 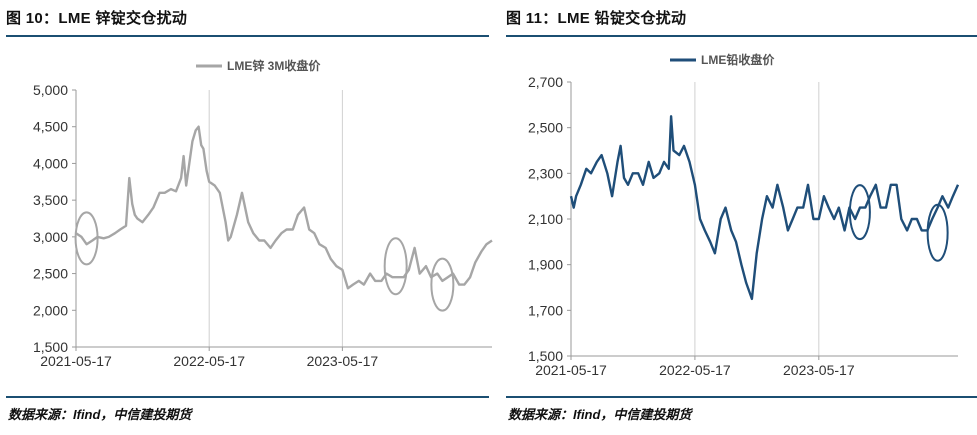 What do you see at coordinates (50, 237) in the screenshot?
I see `y-tick-label: 3,000` at bounding box center [50, 237].